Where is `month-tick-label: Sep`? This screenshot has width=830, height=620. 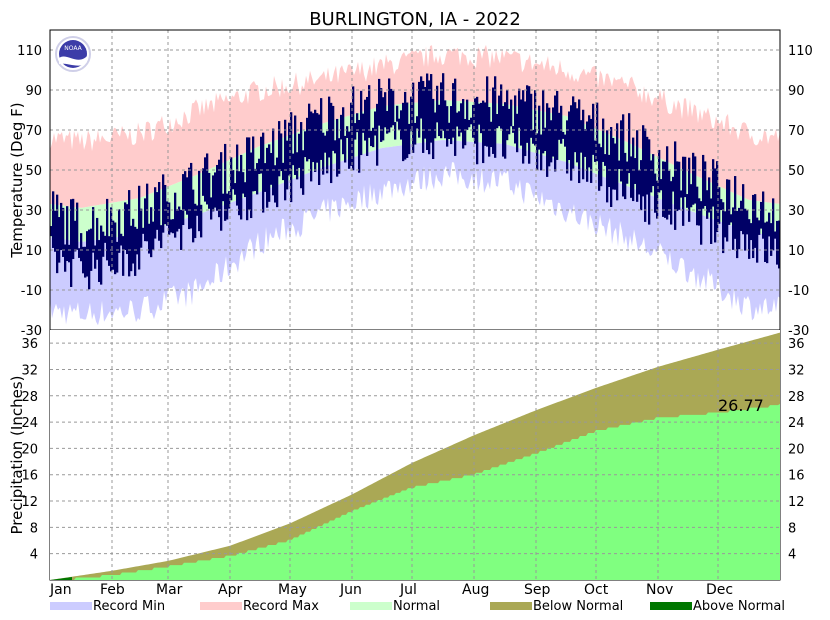 month-tick-label: Sep is located at coordinates (537, 590).